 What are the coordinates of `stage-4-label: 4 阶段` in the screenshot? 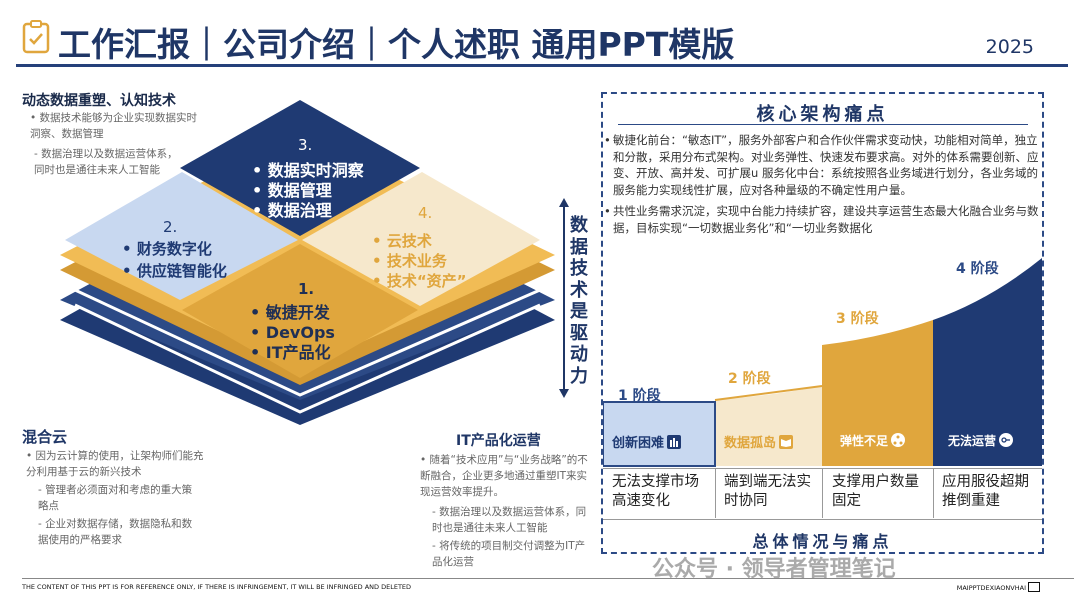 It's located at (977, 269).